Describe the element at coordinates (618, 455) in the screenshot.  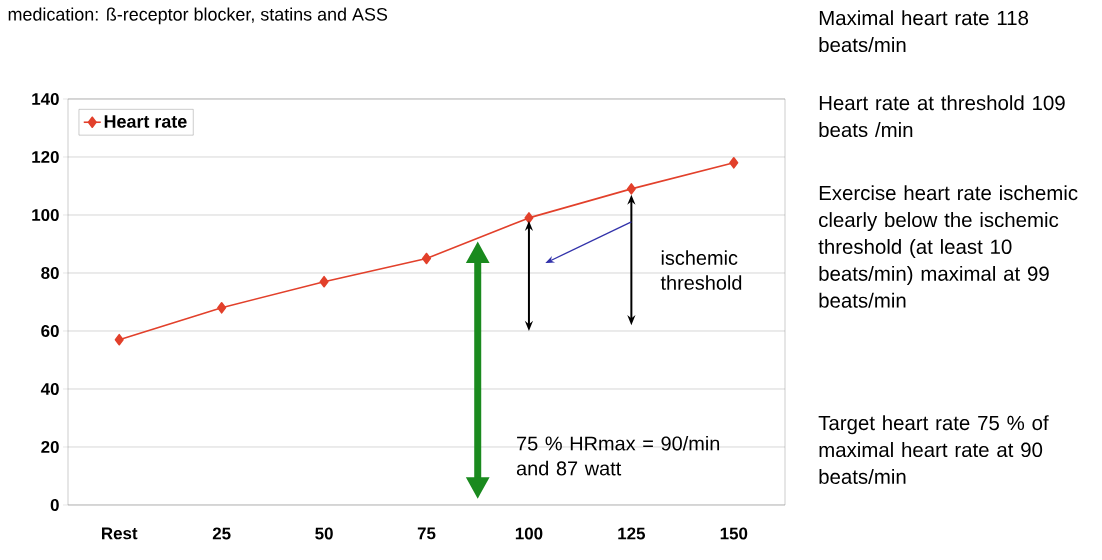
I see `annotation: 75 % HRmax = 90/min and 87 watt` at that location.